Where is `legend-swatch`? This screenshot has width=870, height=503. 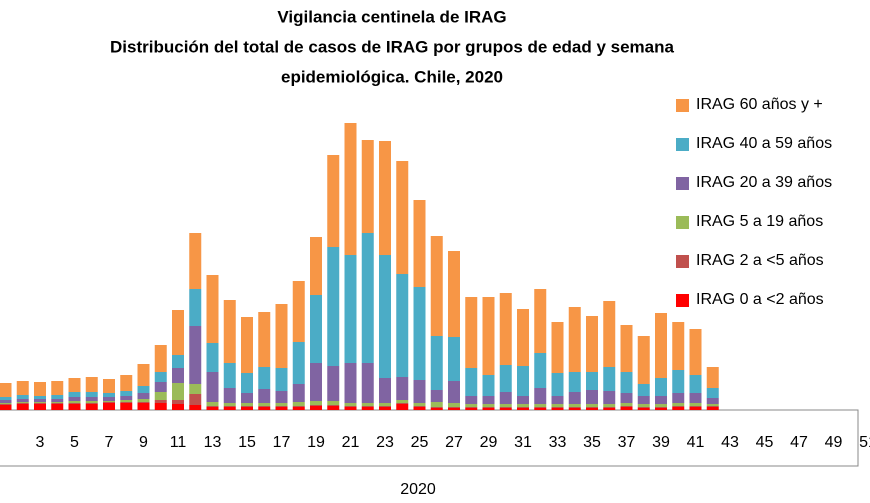 legend-swatch is located at coordinates (682, 300).